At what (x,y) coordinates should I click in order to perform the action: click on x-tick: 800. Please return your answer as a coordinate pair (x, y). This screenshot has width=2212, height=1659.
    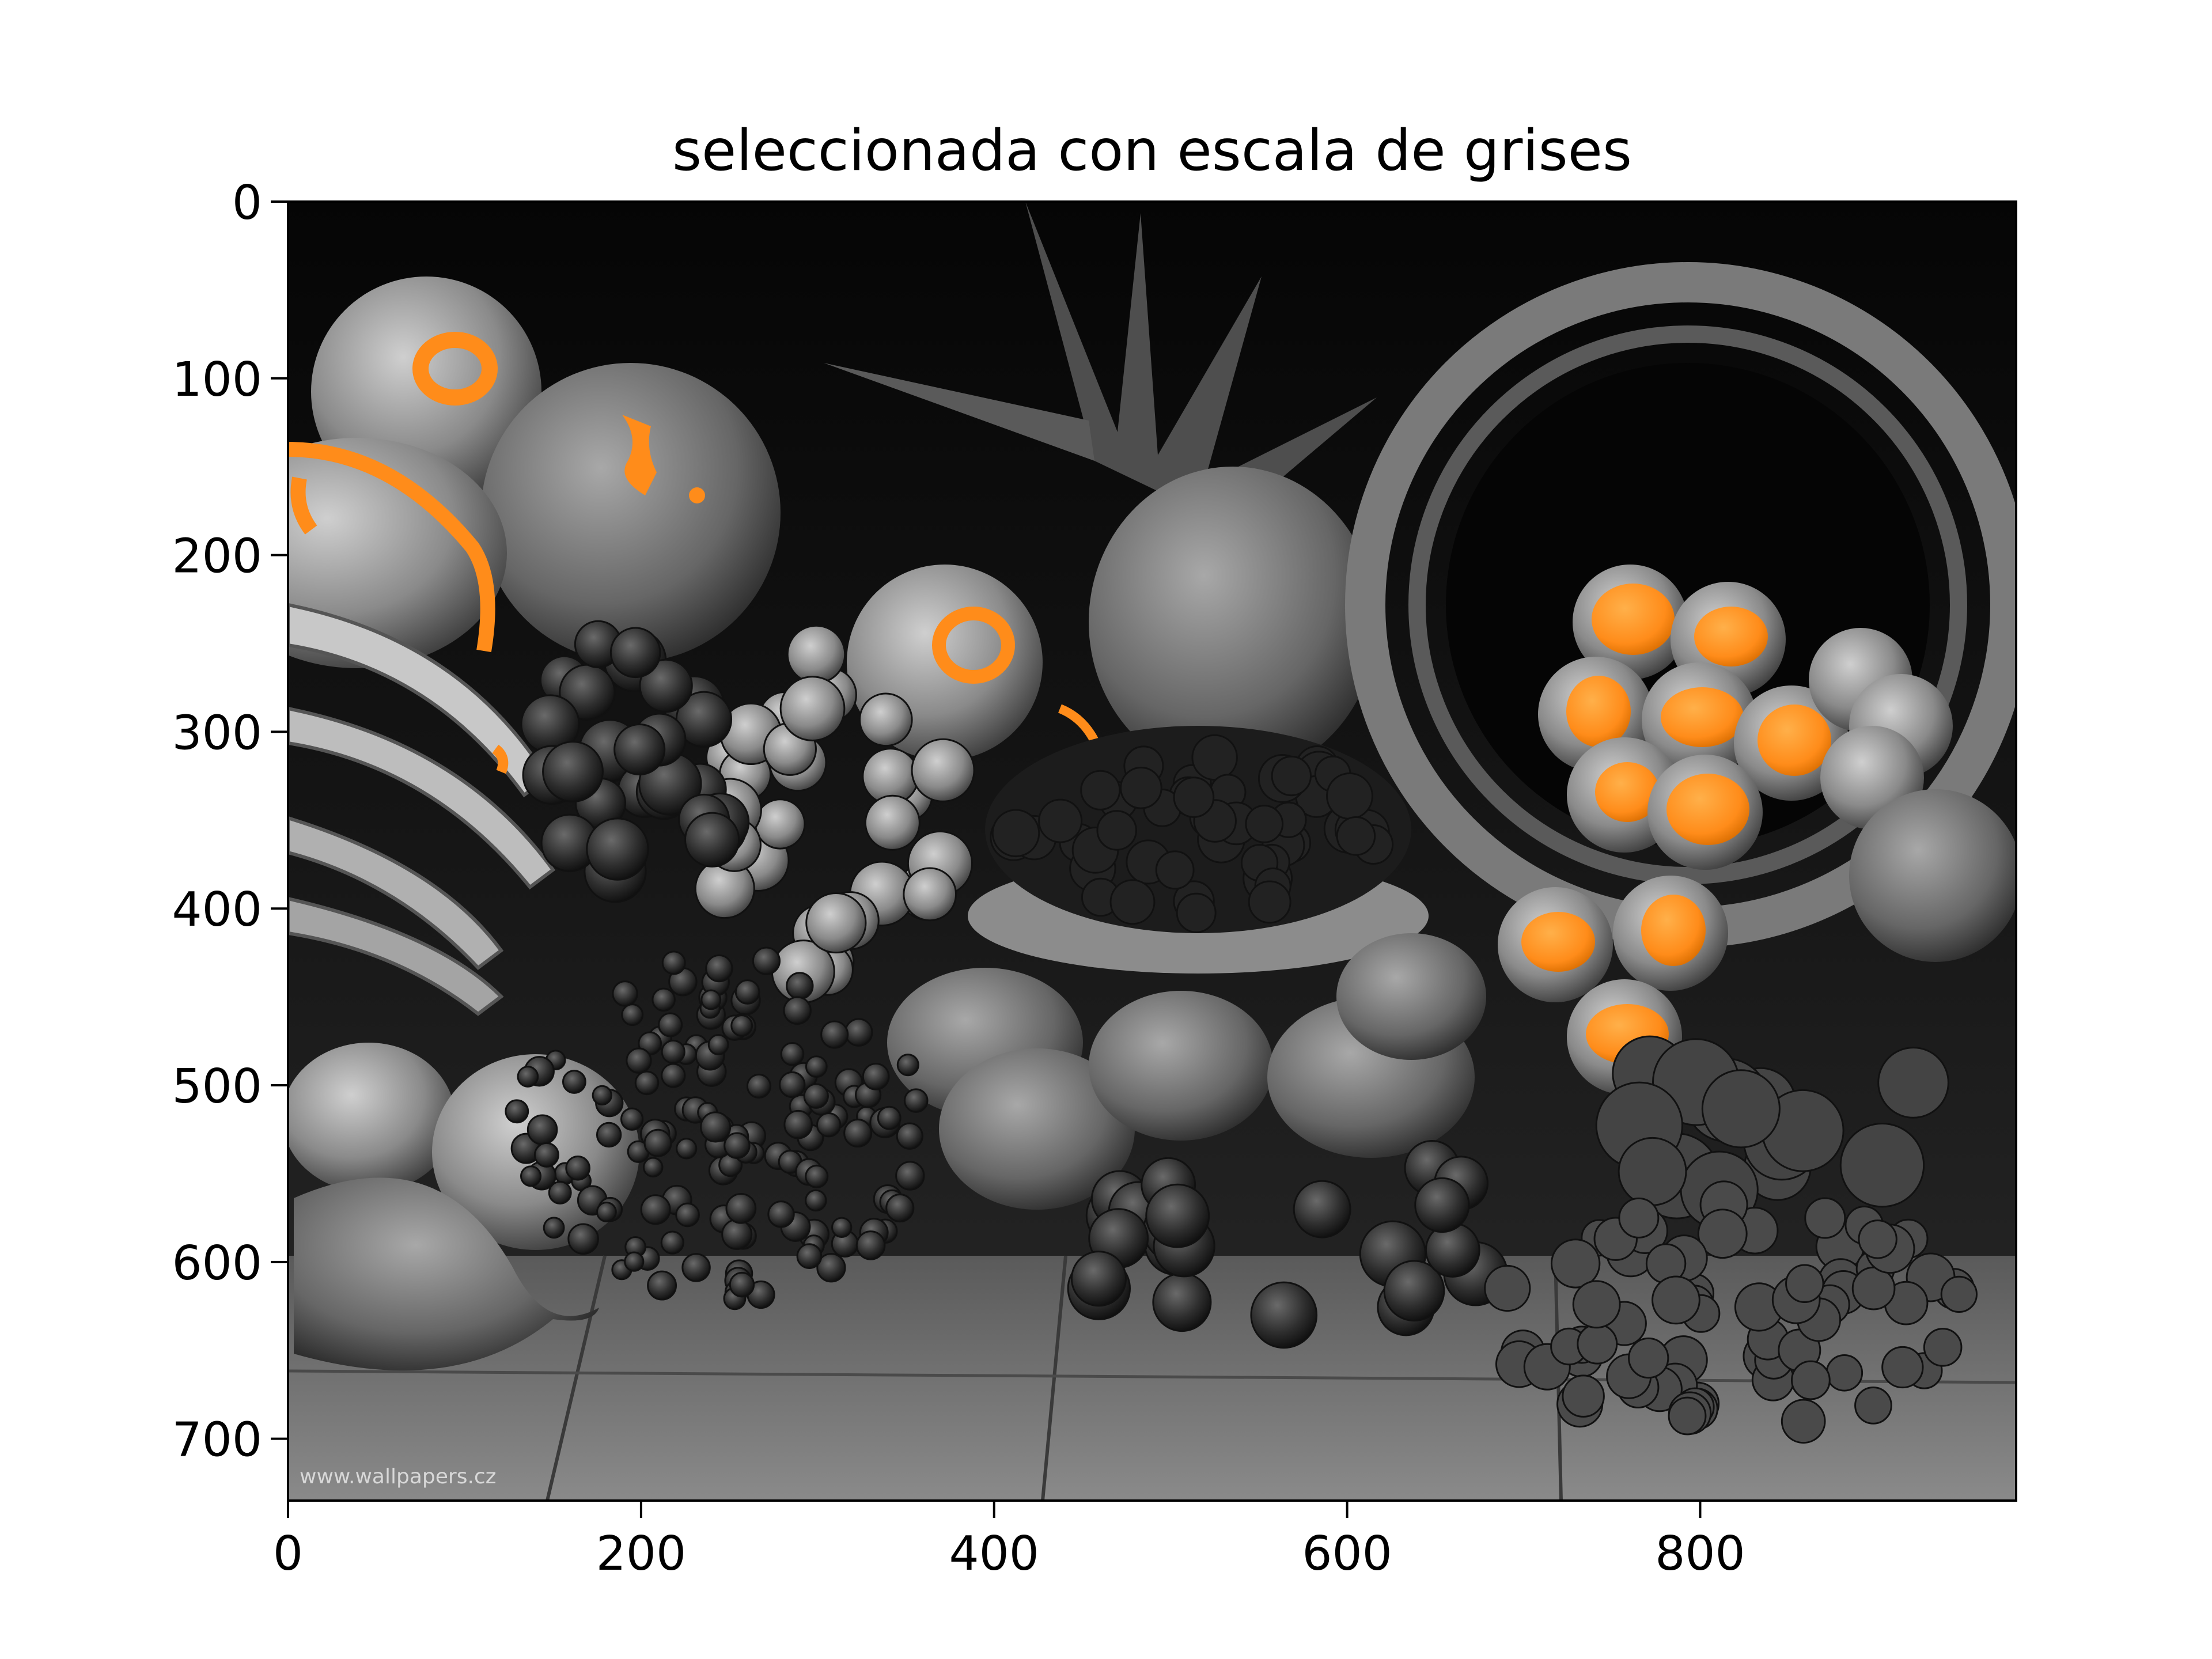
    Looking at the image, I should click on (1700, 1541).